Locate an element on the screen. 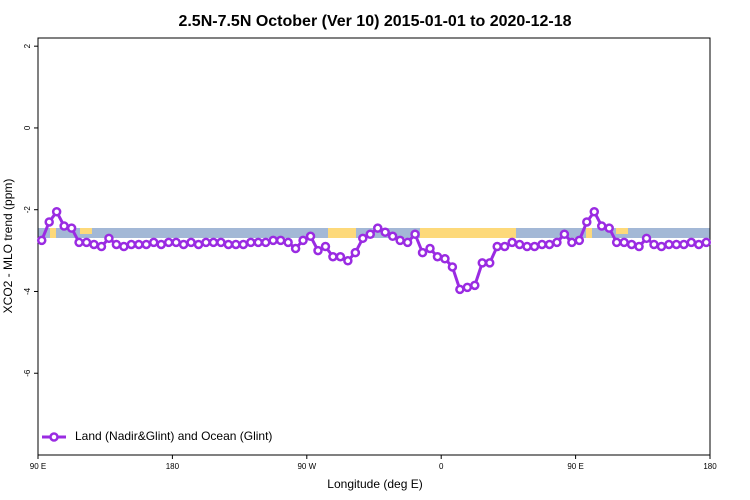 This screenshot has height=500, width=750. x-tick-label: 90 W is located at coordinates (306, 466).